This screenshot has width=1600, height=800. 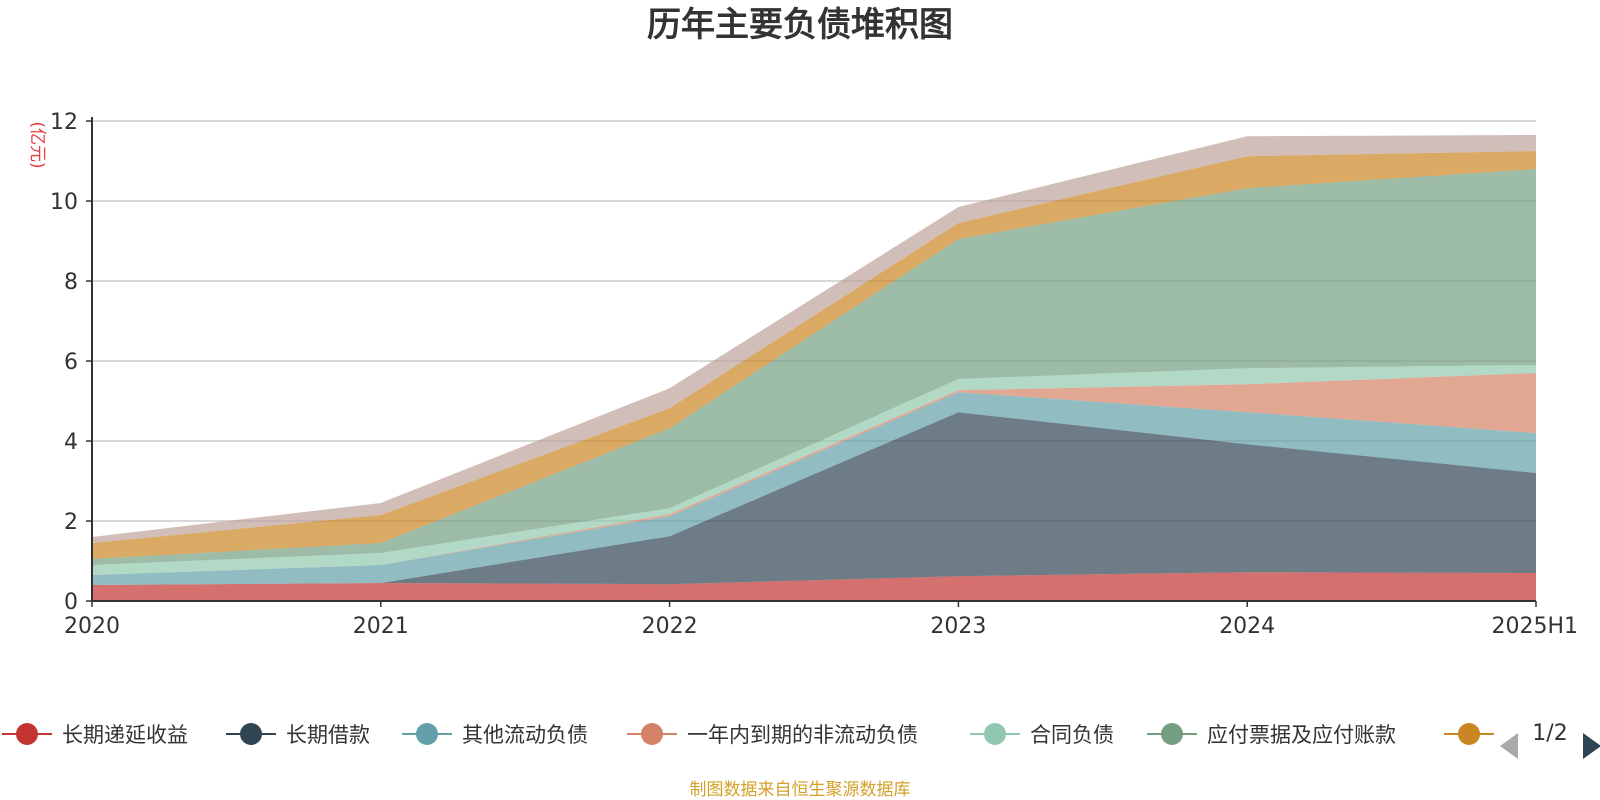 I want to click on legend-item-2: 长期借款, so click(x=298, y=735).